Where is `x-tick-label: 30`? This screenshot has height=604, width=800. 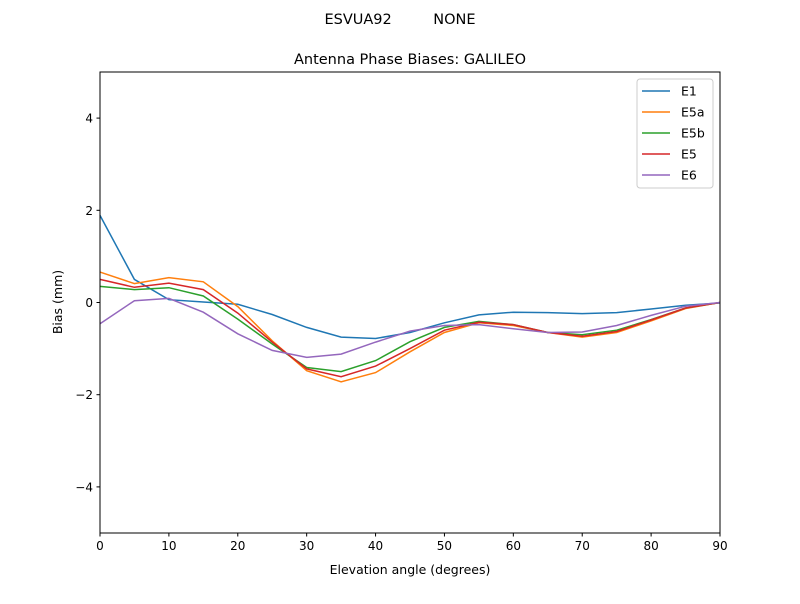 x-tick-label: 30 is located at coordinates (306, 546).